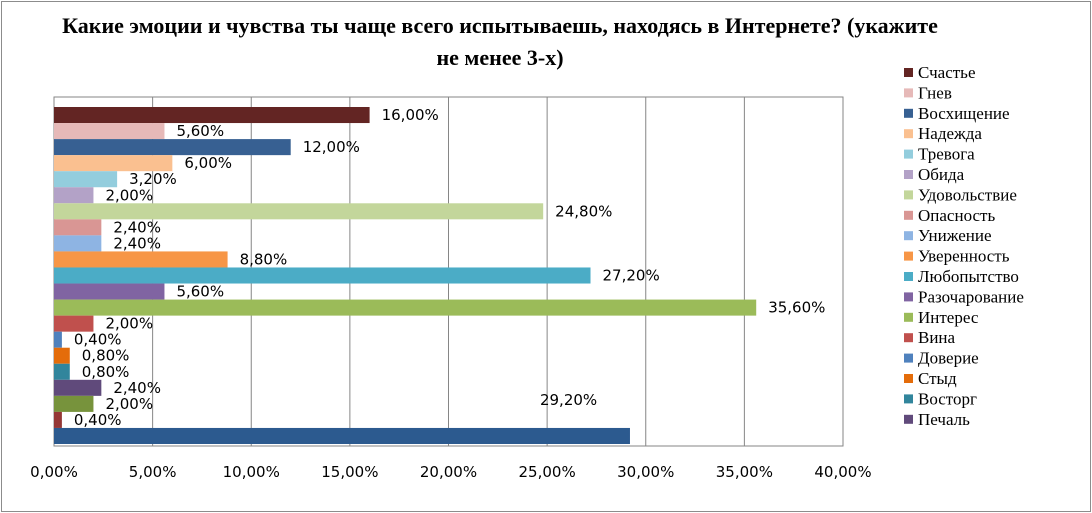 This screenshot has height=513, width=1092. What do you see at coordinates (54, 472) in the screenshot?
I see `x-tick-label: 0,00%` at bounding box center [54, 472].